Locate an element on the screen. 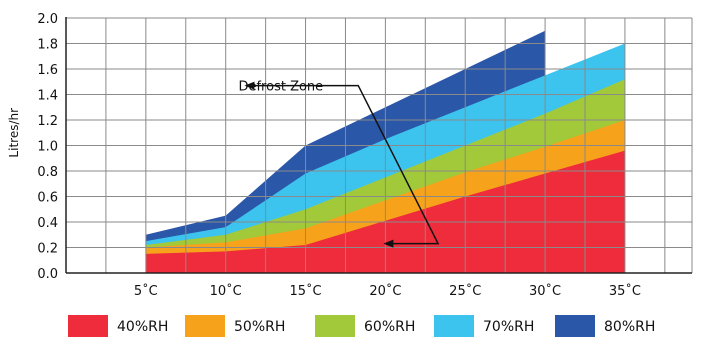 The width and height of the screenshot is (705, 345). legend-label: 60%RH is located at coordinates (389, 327).